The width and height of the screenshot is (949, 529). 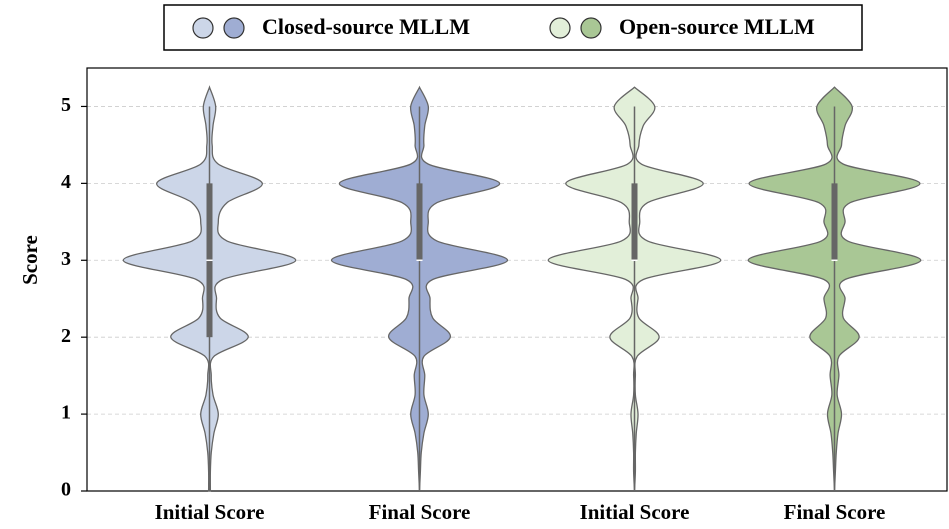 I want to click on y-tick-label: 3, so click(x=66, y=259).